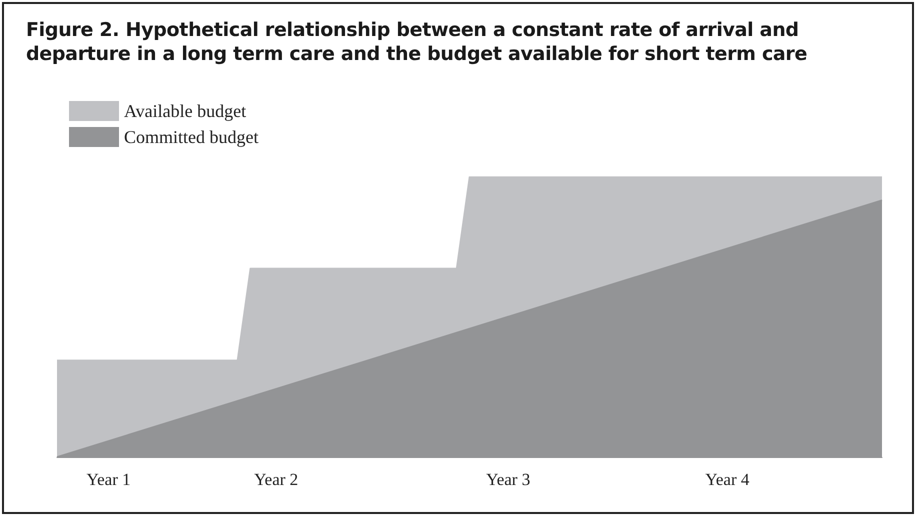 Image resolution: width=920 pixels, height=520 pixels. I want to click on legend-label: Committed budget, so click(191, 137).